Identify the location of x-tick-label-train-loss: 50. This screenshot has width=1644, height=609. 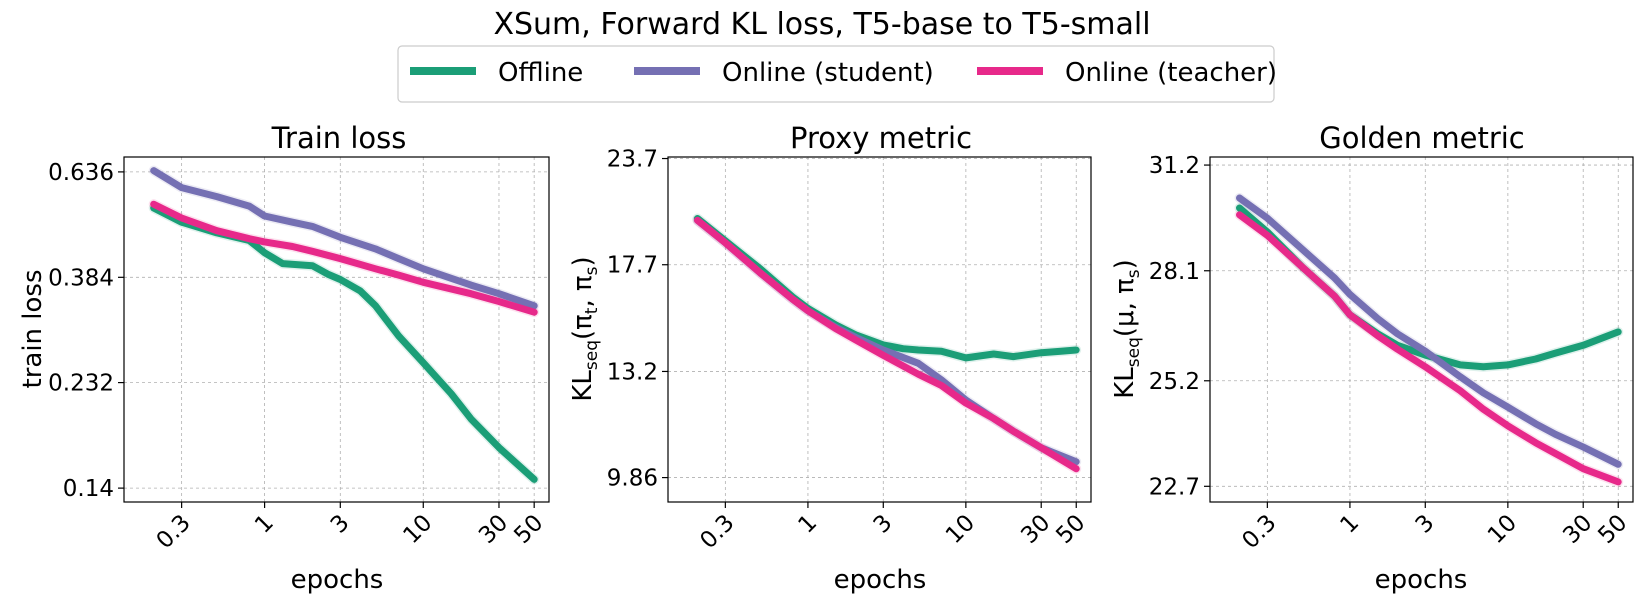
(528, 529).